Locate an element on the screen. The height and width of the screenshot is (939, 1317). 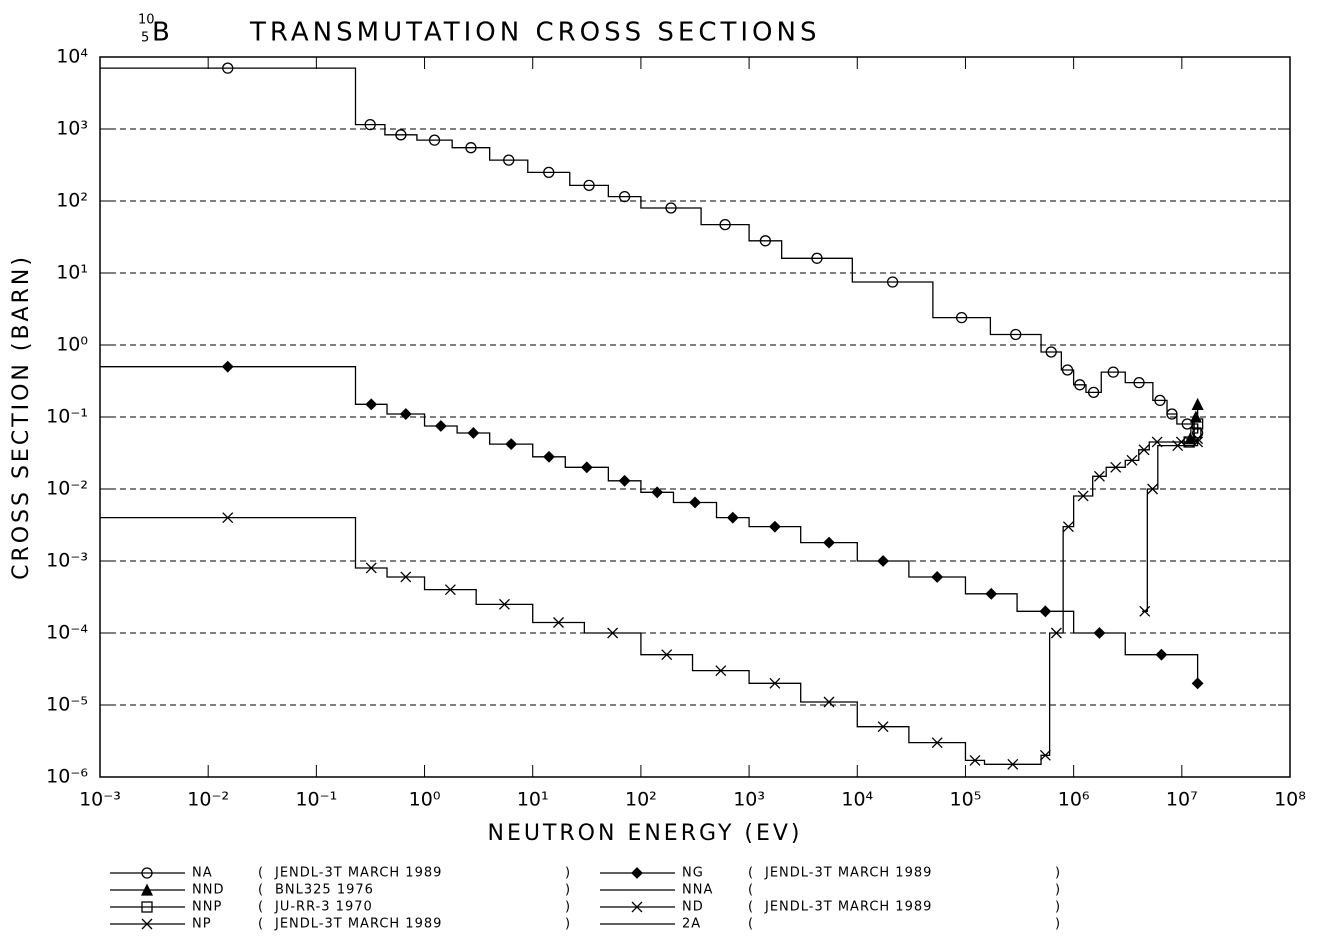
x-tick-label: 10⁰ is located at coordinates (425, 800).